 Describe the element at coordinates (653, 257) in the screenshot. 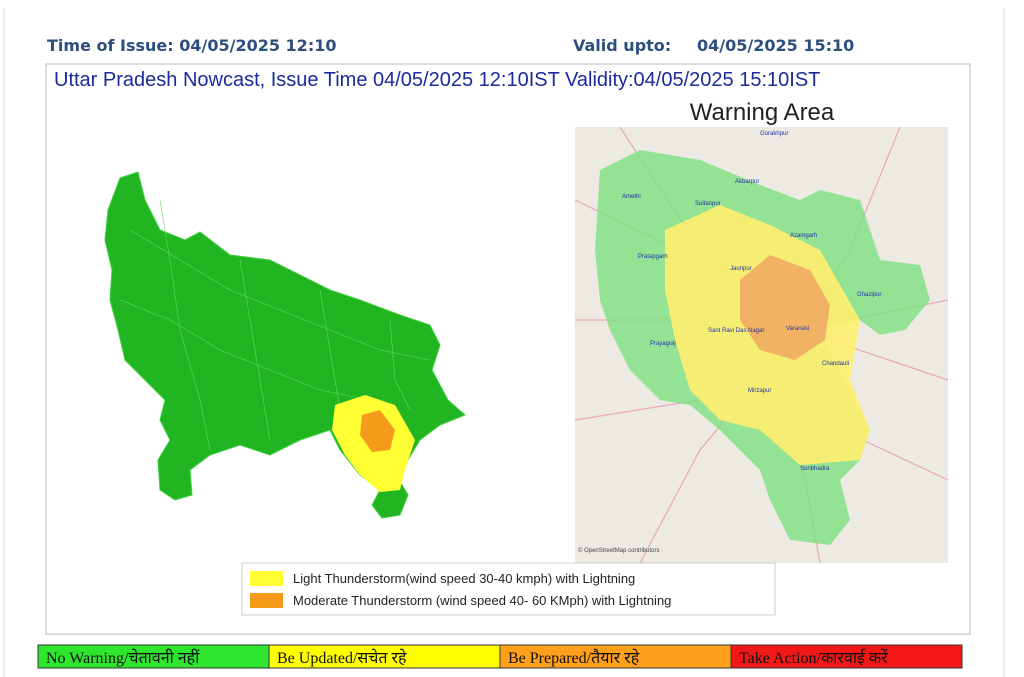

I see `place-label: Pratapgarh` at that location.